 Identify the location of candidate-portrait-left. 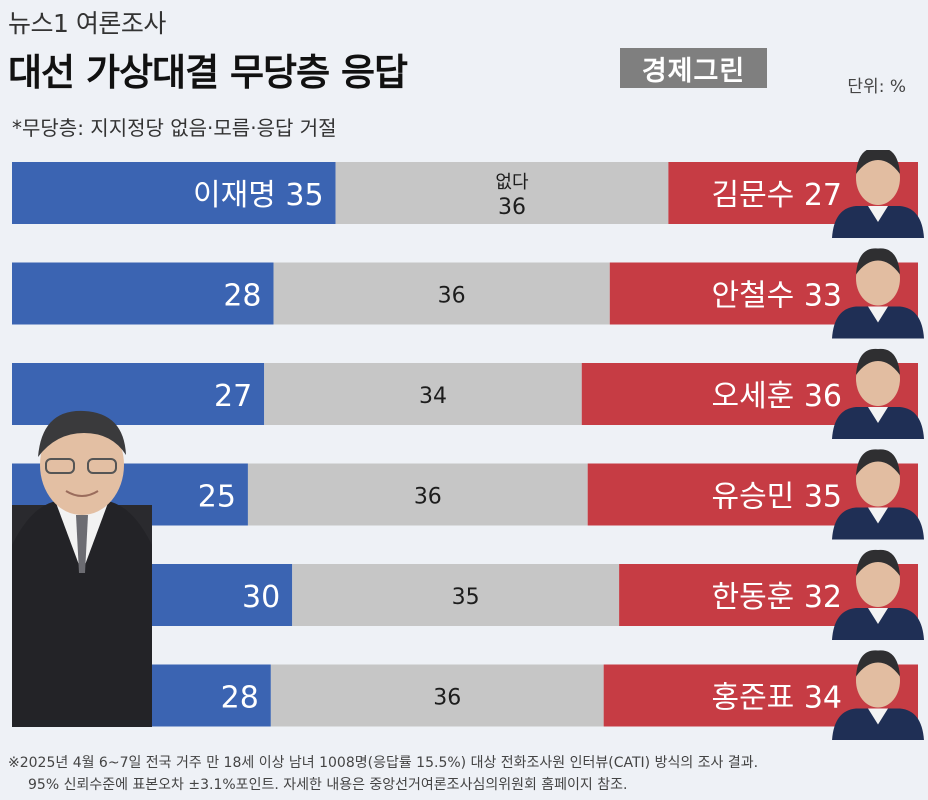
(82, 568).